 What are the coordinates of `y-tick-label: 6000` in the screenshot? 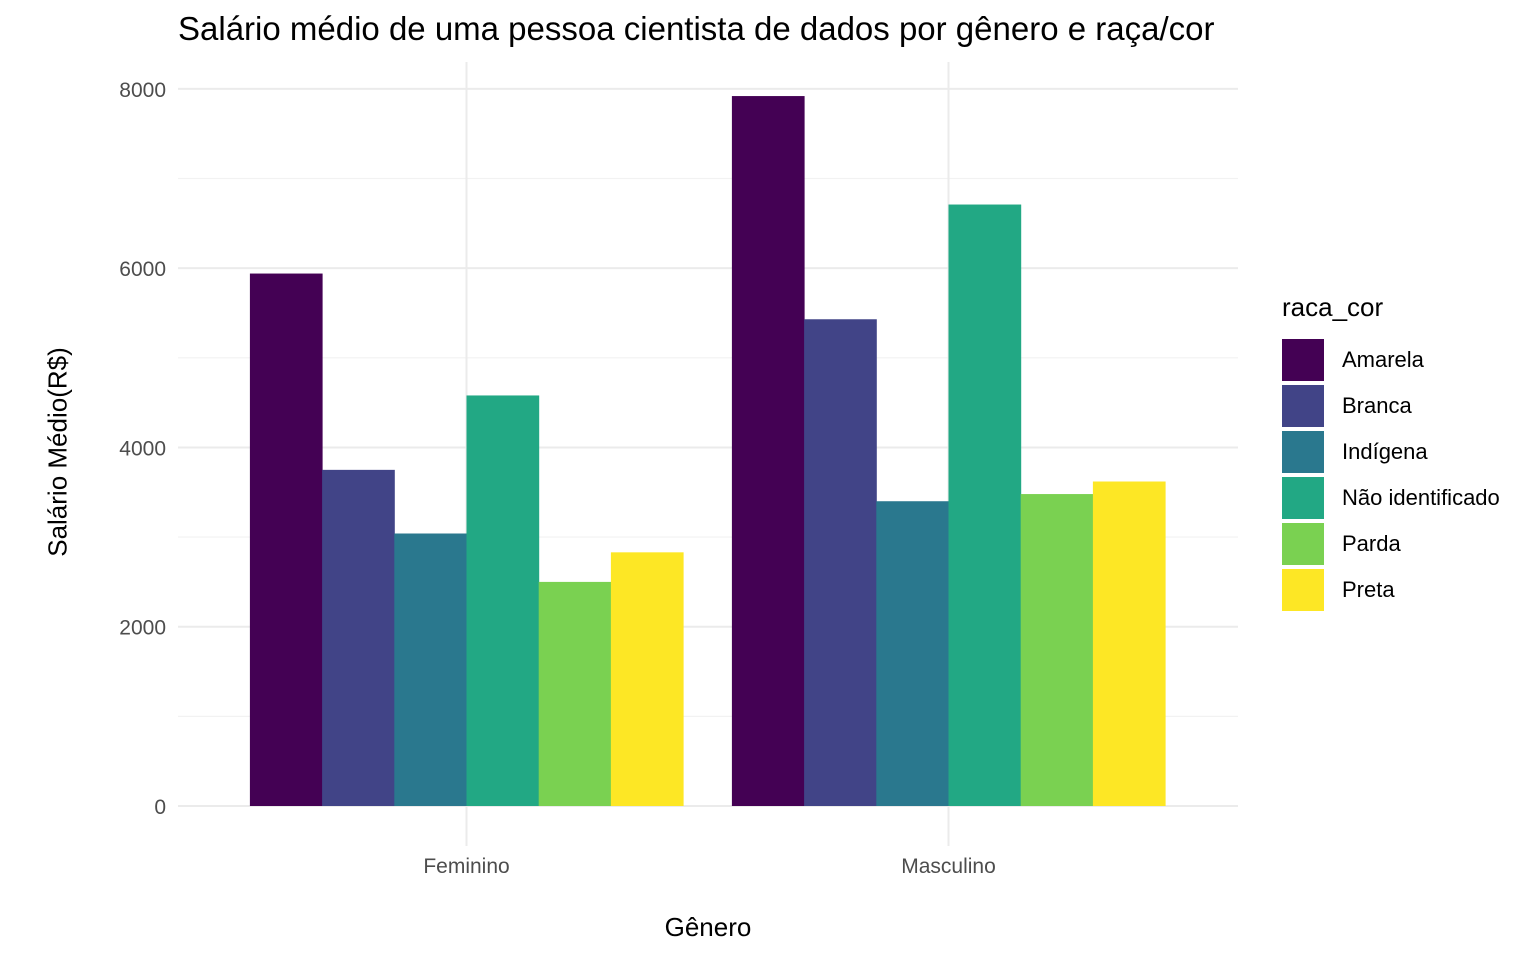 It's located at (142, 269).